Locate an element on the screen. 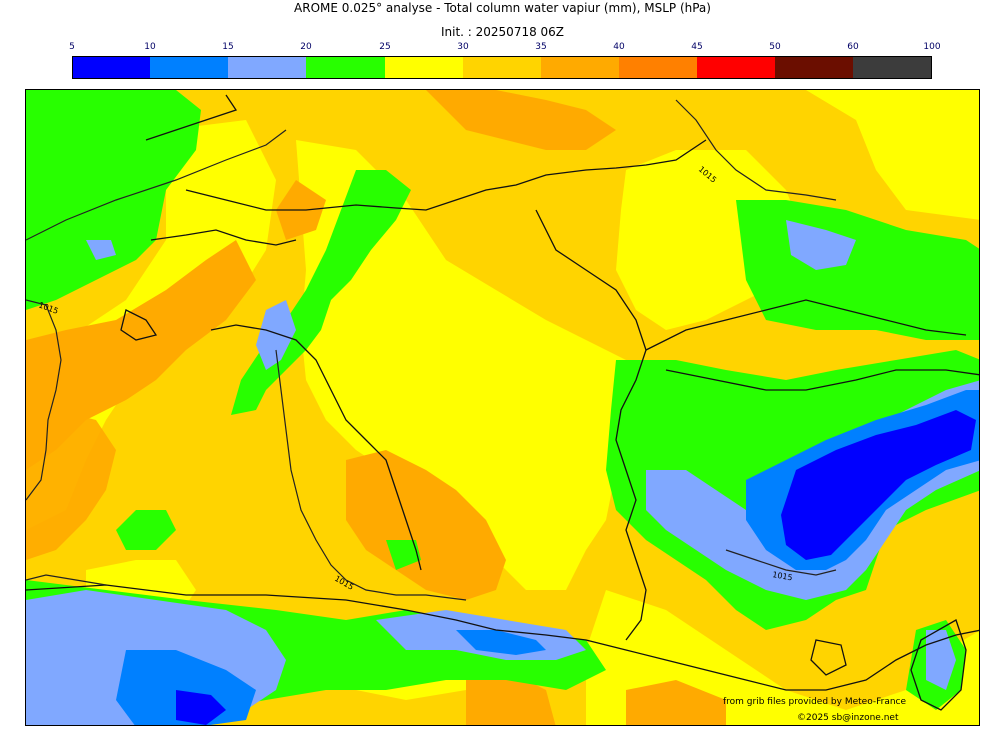 This screenshot has width=1005, height=738. colorbar-tick-label: 60 is located at coordinates (853, 47).